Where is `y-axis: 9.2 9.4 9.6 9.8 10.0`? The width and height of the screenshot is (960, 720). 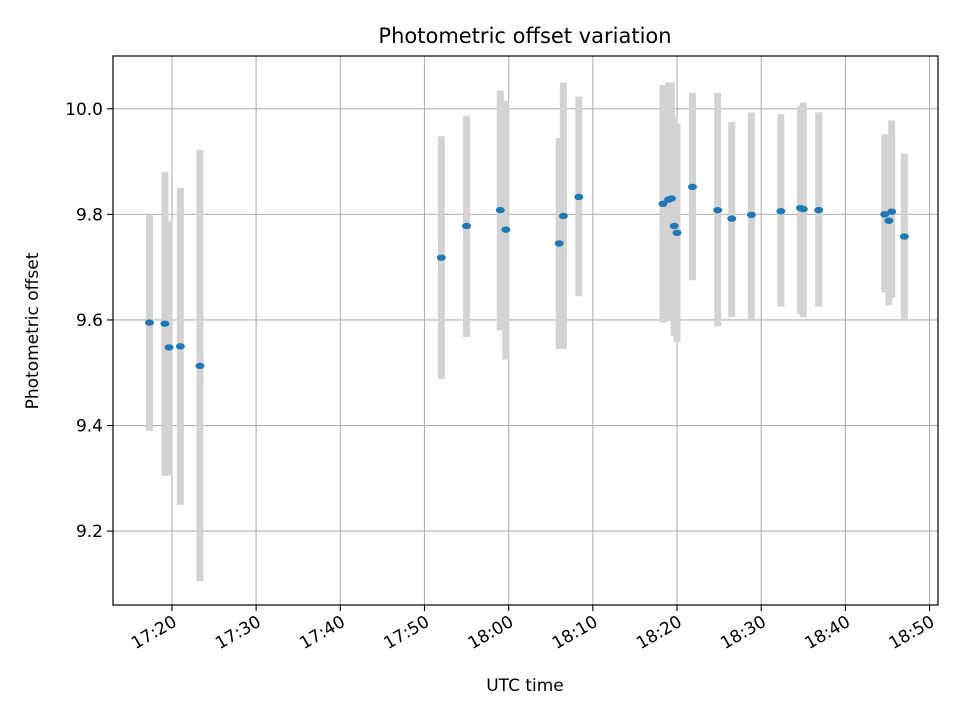
y-axis: 9.2 9.4 9.6 9.8 10.0 is located at coordinates (89, 321).